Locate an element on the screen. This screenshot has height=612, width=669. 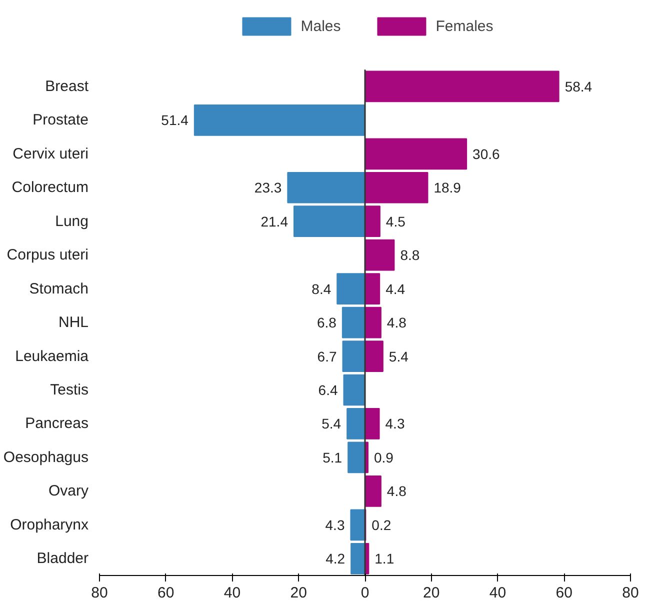
y-tick-label: Prostate is located at coordinates (60, 120).